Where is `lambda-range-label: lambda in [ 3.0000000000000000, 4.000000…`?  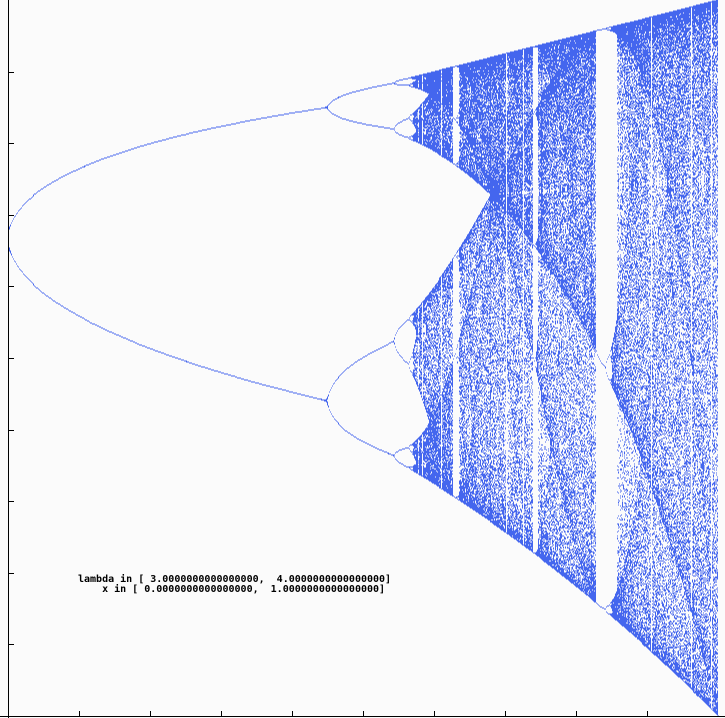
lambda-range-label: lambda in [ 3.0000000000000000, 4.000000… is located at coordinates (235, 579).